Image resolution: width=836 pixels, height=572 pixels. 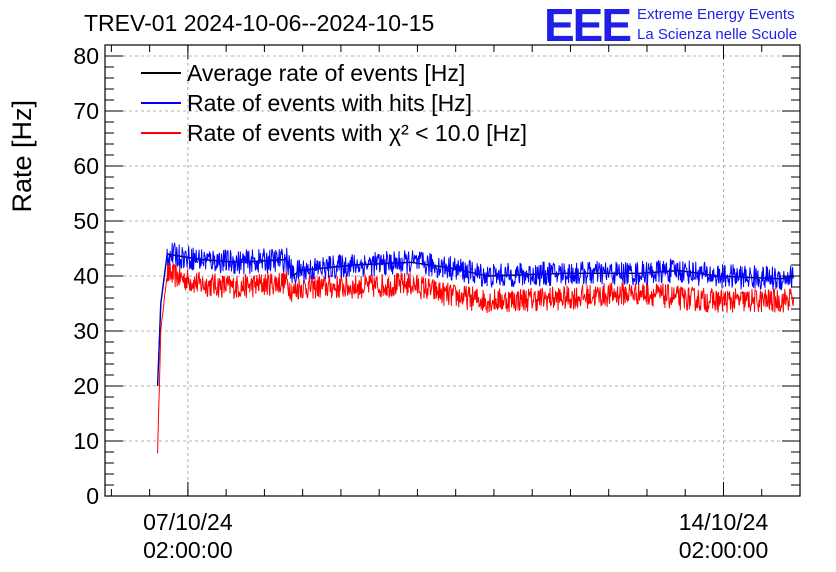 I want to click on chart-title: TREV-01 2024-10-06--2024-10-15, so click(x=259, y=23).